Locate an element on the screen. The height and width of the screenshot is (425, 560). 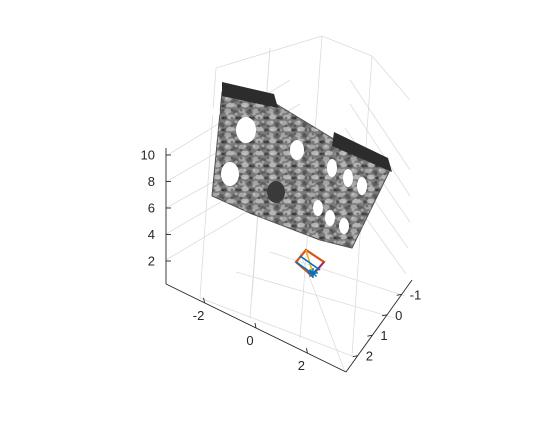
camera-center-marker is located at coordinates (313, 273).